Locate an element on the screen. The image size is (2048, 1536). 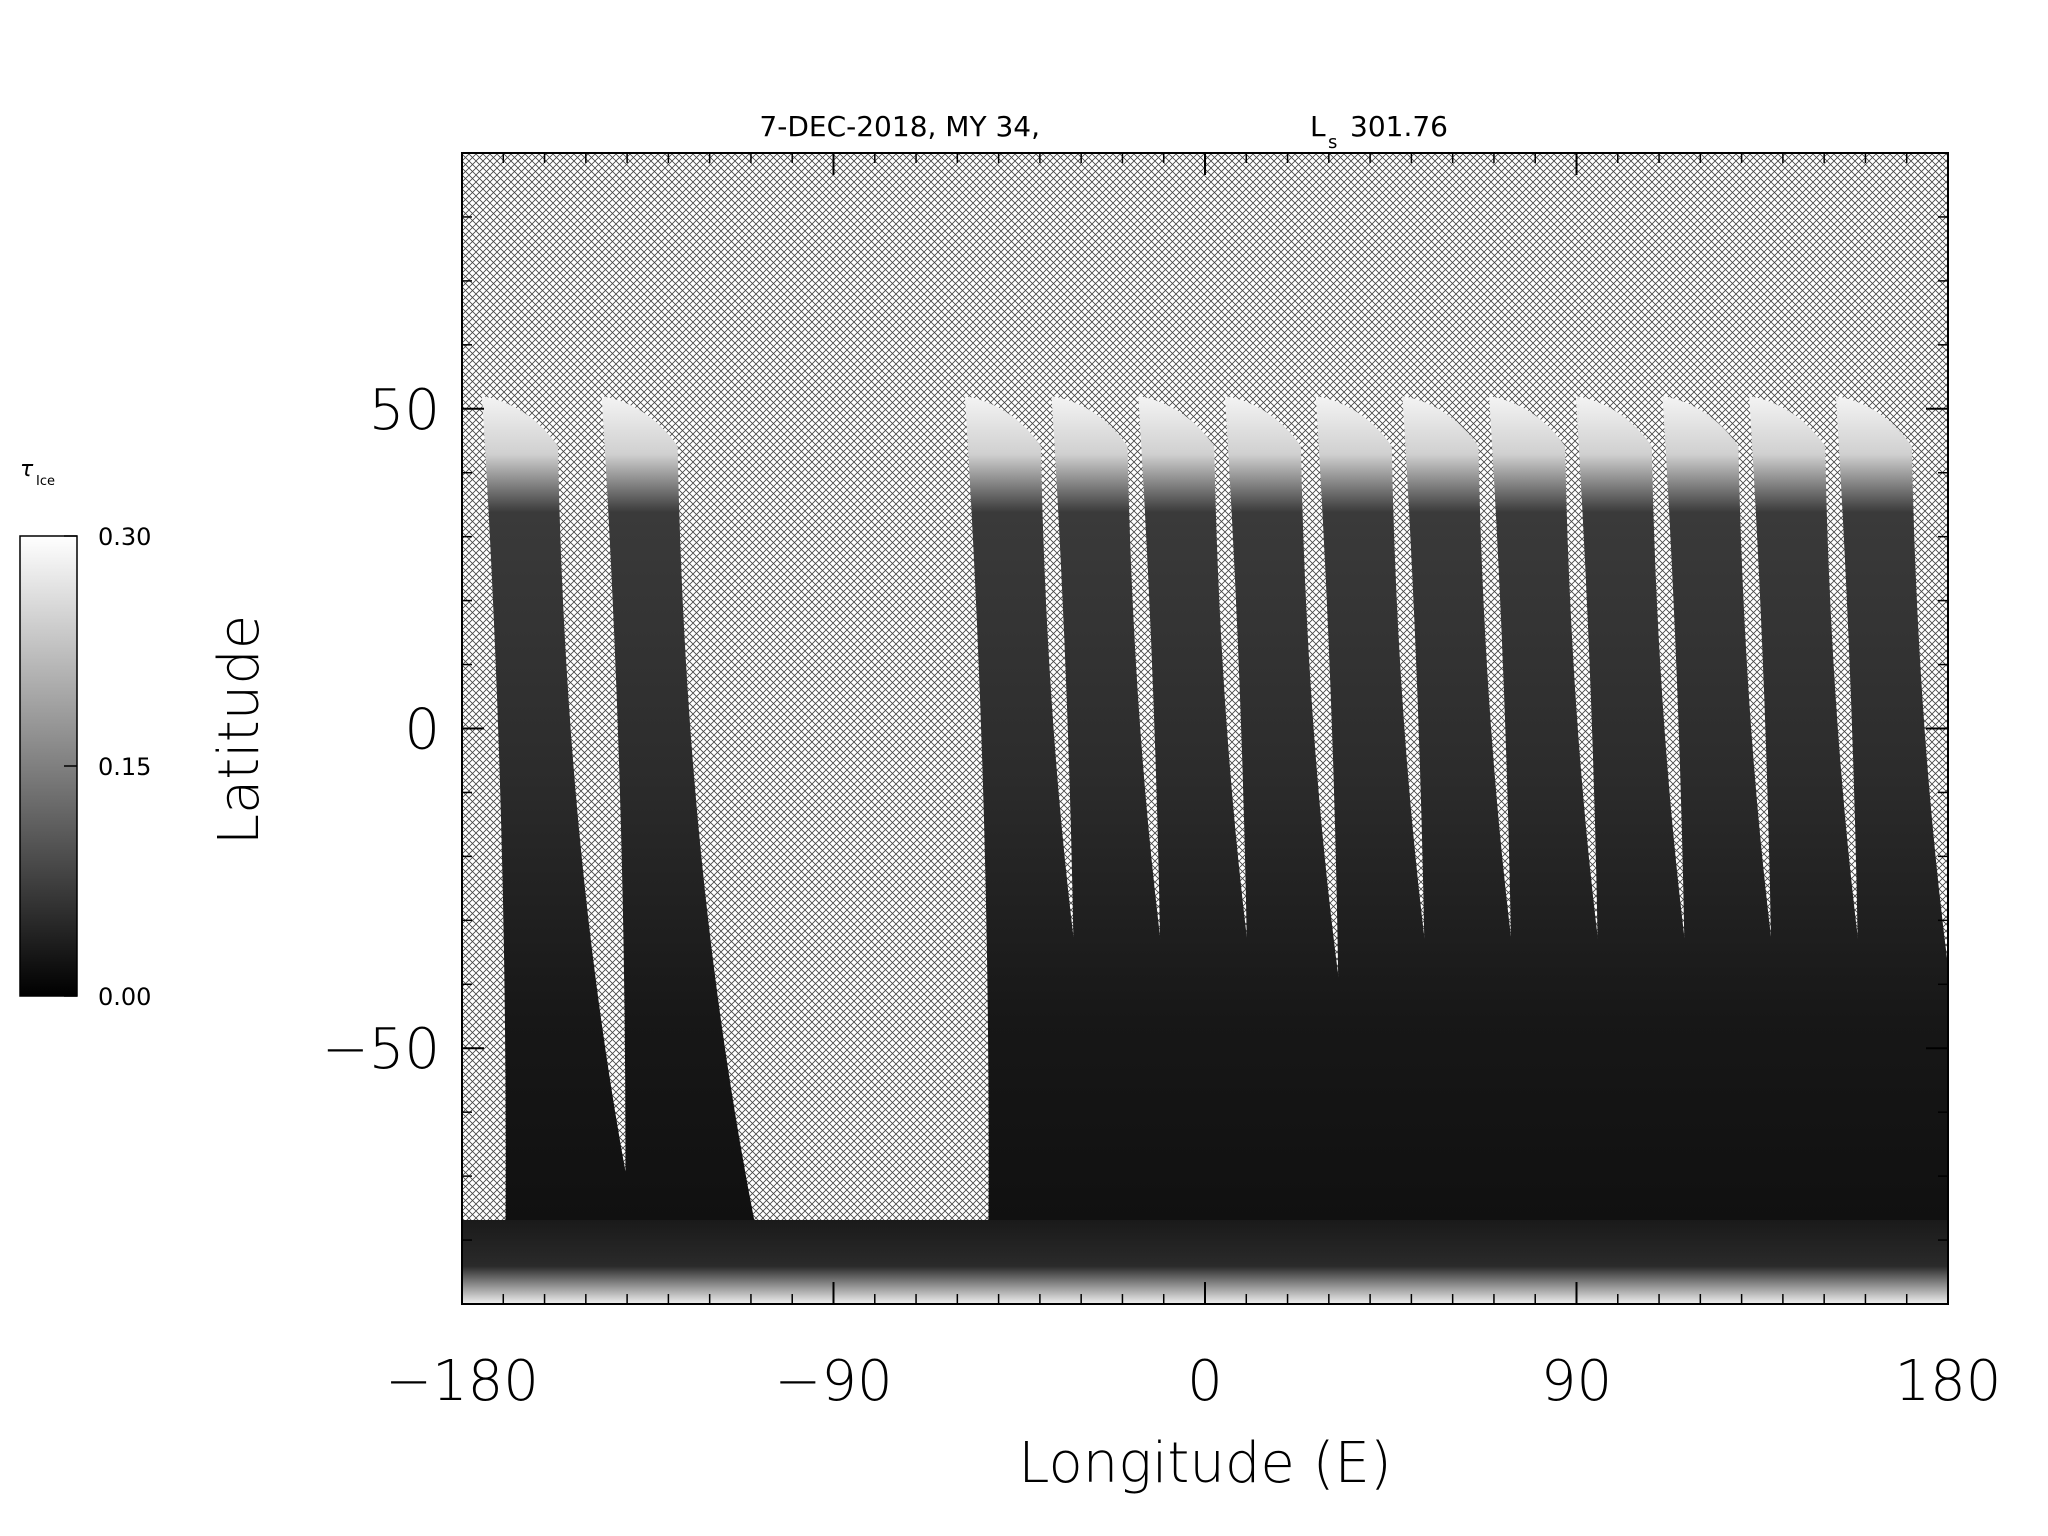
colorbar-tick-label: 0.00 is located at coordinates (124, 997).